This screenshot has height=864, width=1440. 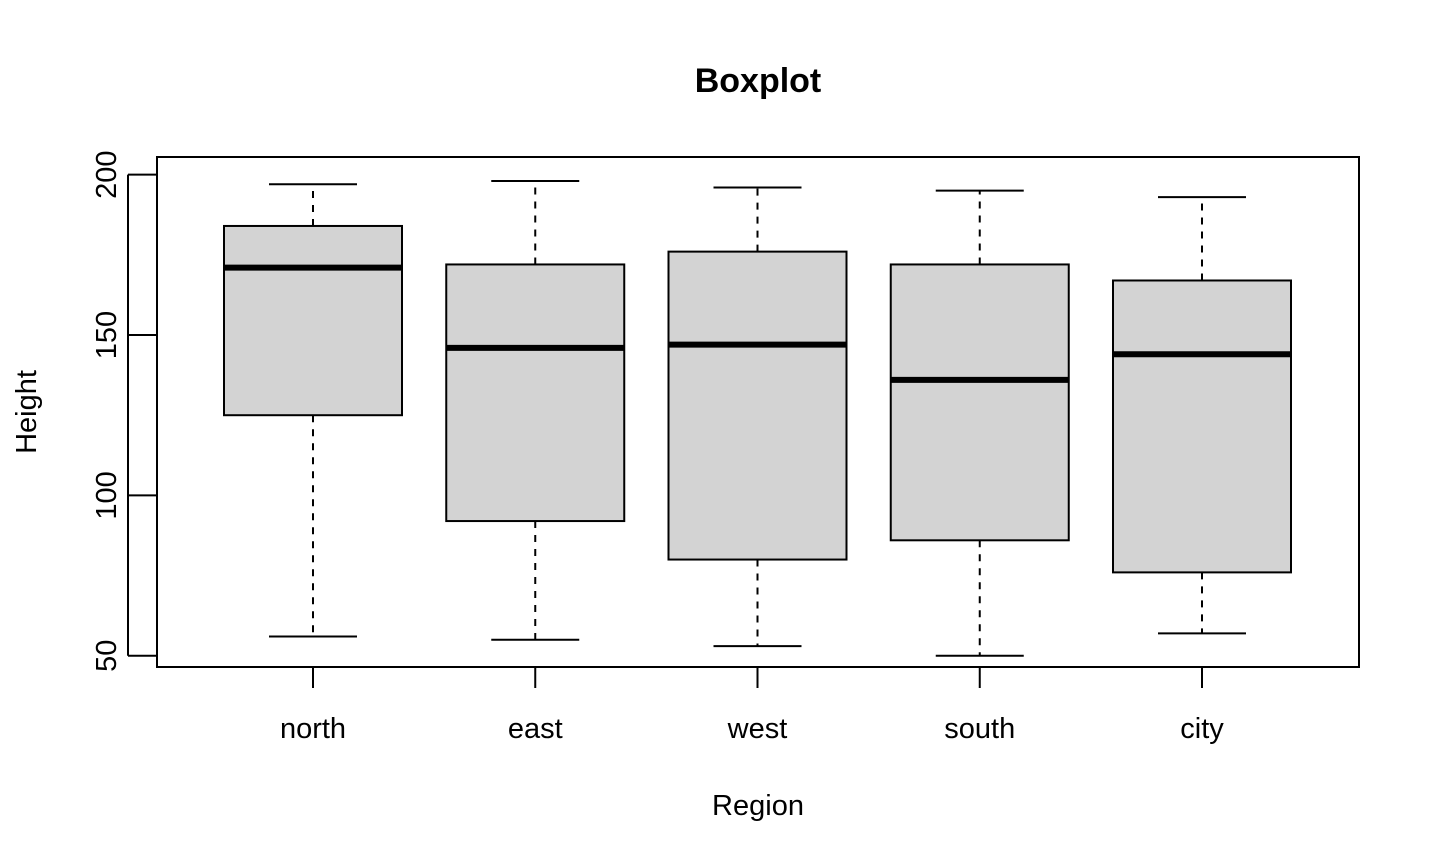 I want to click on box-south, so click(x=979, y=423).